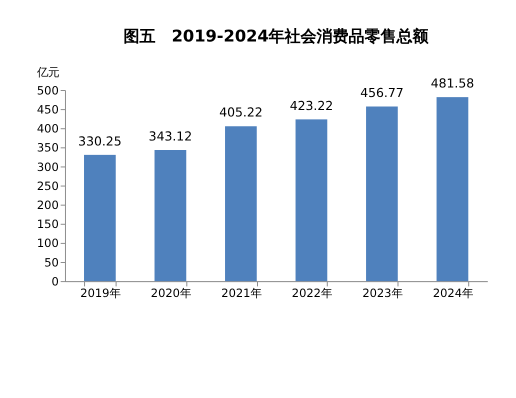 The height and width of the screenshot is (398, 516). I want to click on y-tick-label: 450, so click(47, 109).